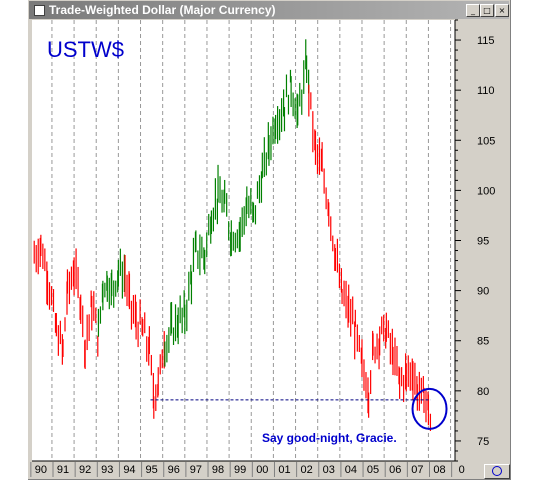 The image size is (540, 480). What do you see at coordinates (483, 292) in the screenshot?
I see `y-tick-label: 90` at bounding box center [483, 292].